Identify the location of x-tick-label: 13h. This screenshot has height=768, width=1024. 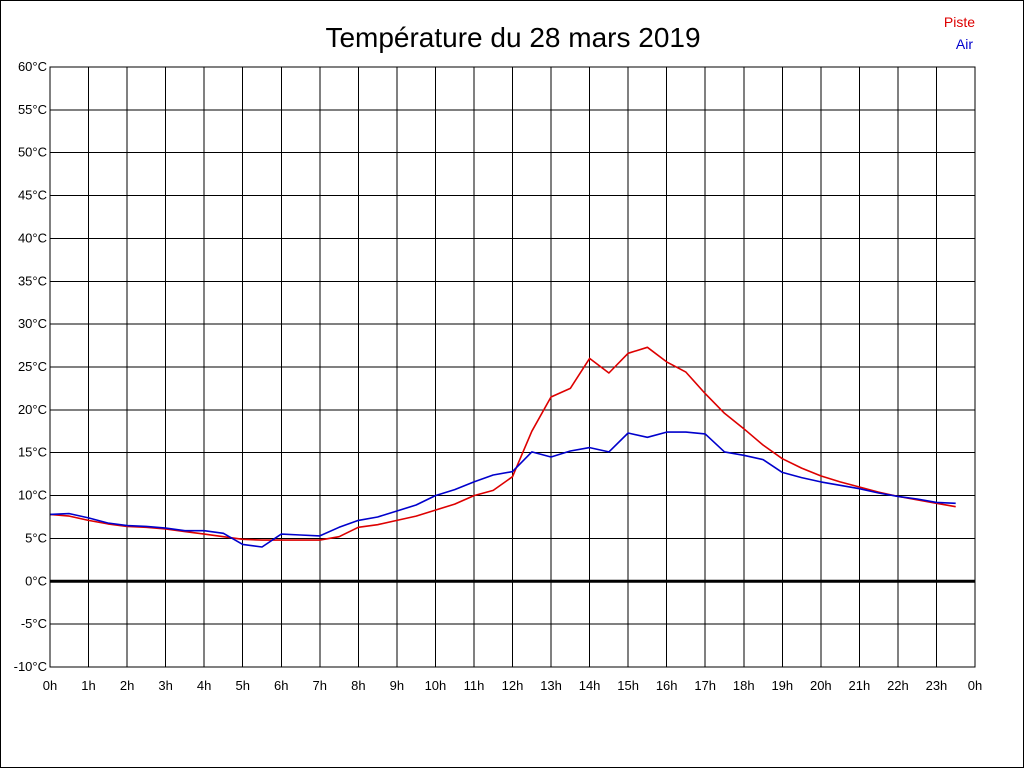
(551, 685).